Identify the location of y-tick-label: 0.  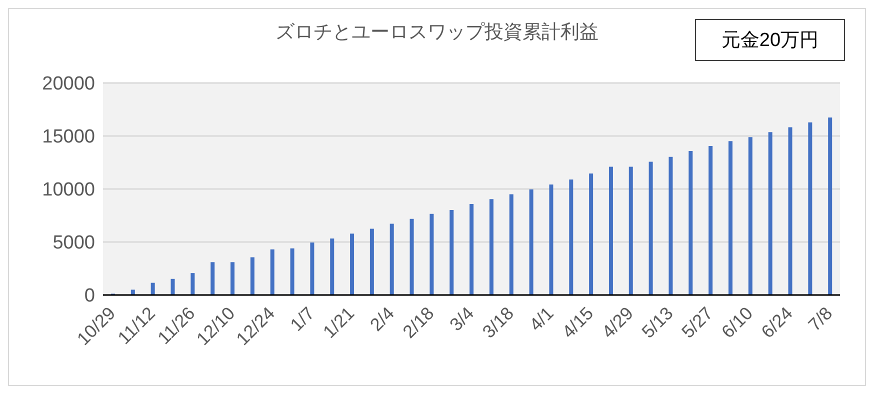
(89, 296).